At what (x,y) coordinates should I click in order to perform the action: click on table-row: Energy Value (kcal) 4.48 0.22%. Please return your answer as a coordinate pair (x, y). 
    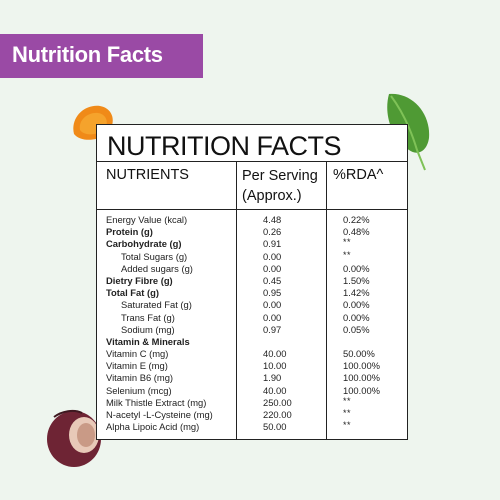
    Looking at the image, I should click on (252, 220).